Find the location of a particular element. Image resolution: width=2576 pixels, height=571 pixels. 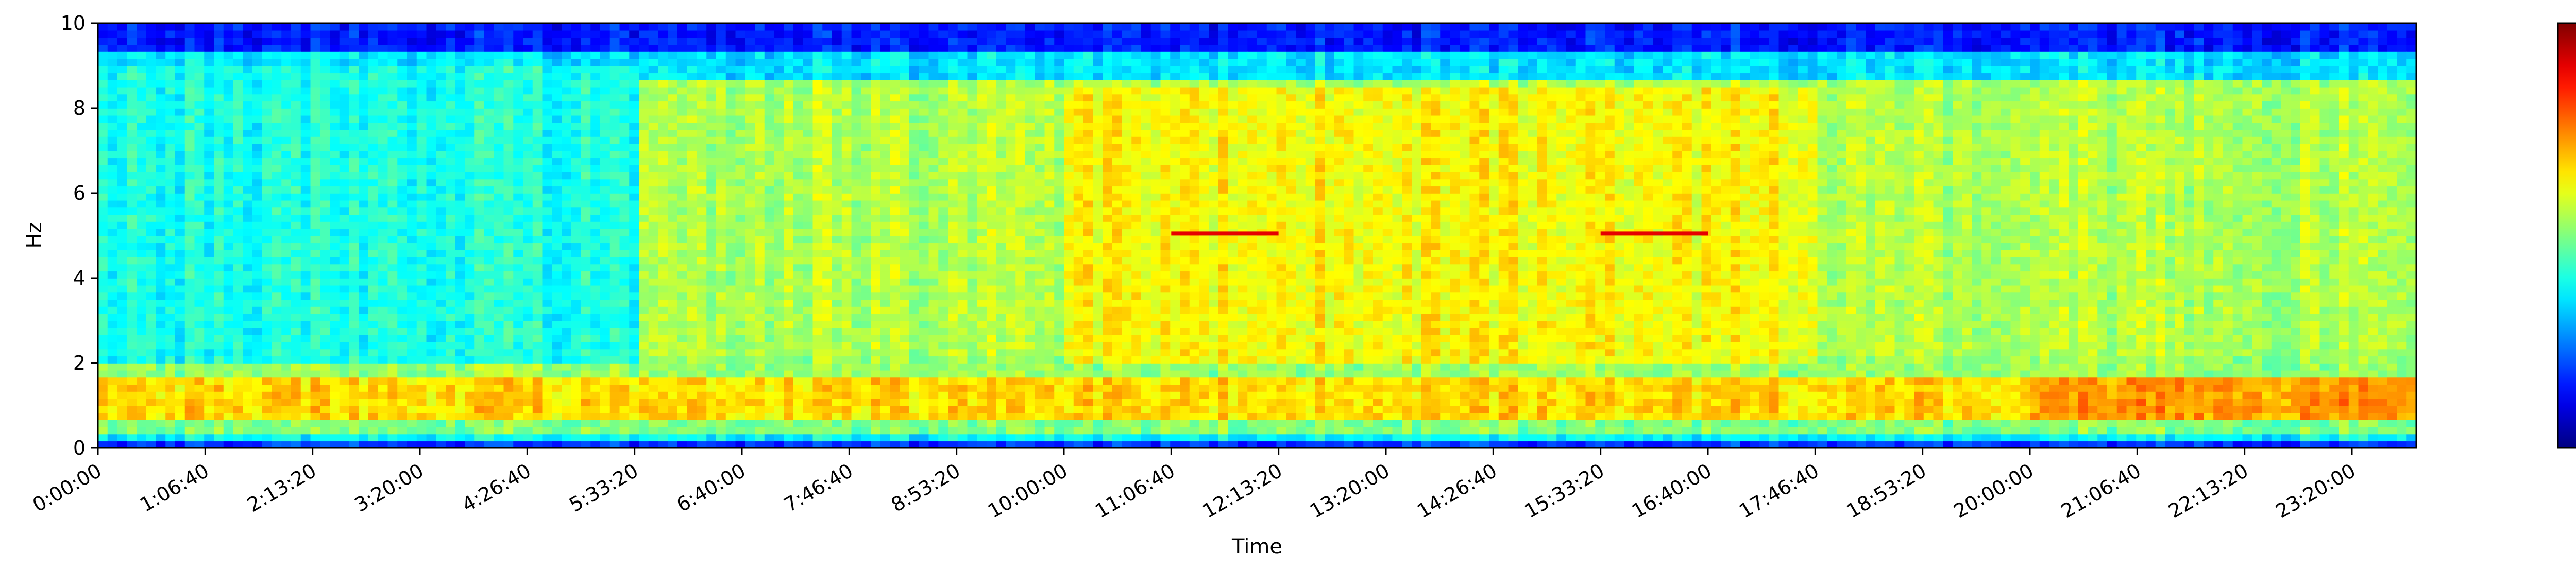

x-tick-label: 3:20:00 is located at coordinates (389, 488).